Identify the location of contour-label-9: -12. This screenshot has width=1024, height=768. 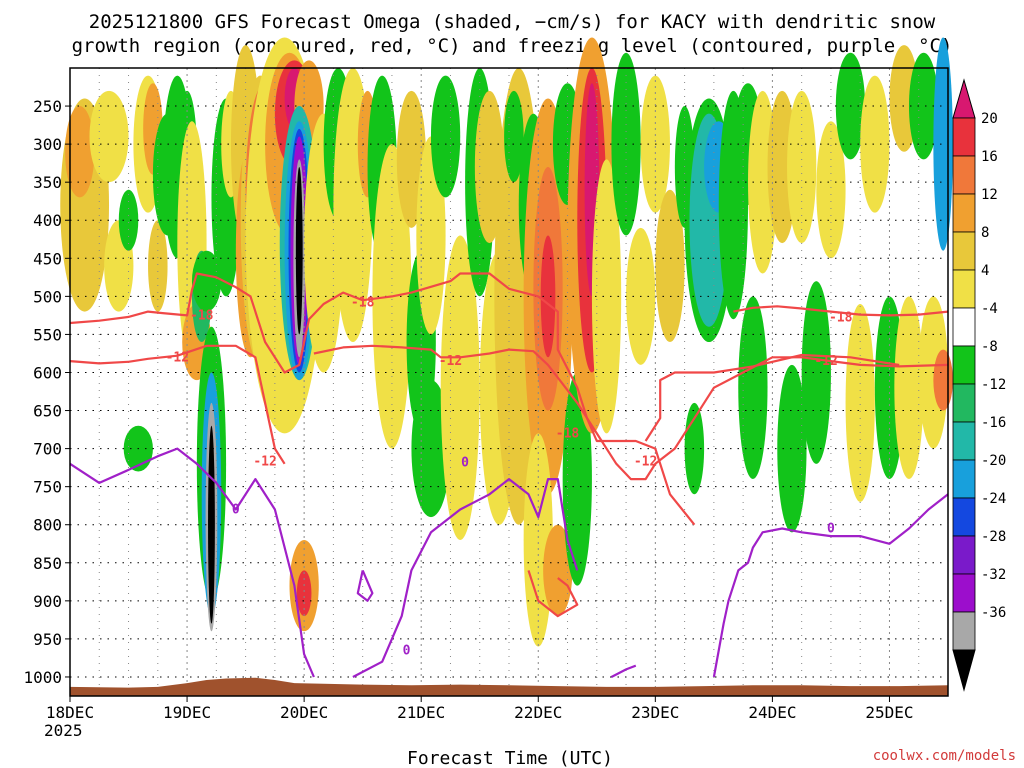
(645, 462).